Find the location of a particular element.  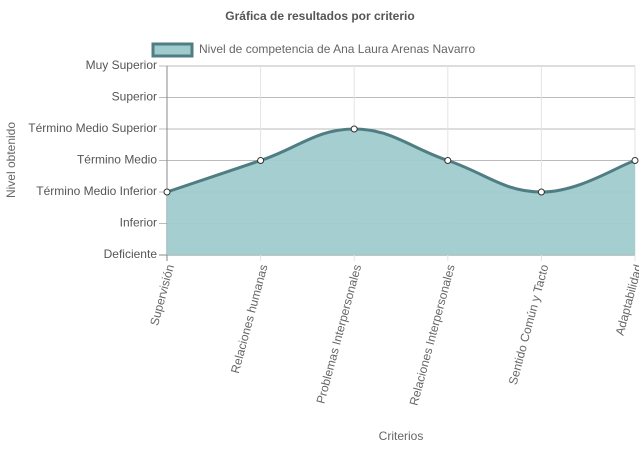

line is located at coordinates (401, 160).